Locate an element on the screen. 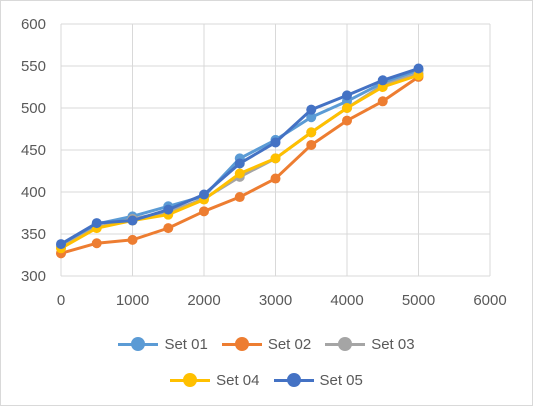  x-tick-label: 3000 is located at coordinates (275, 300).